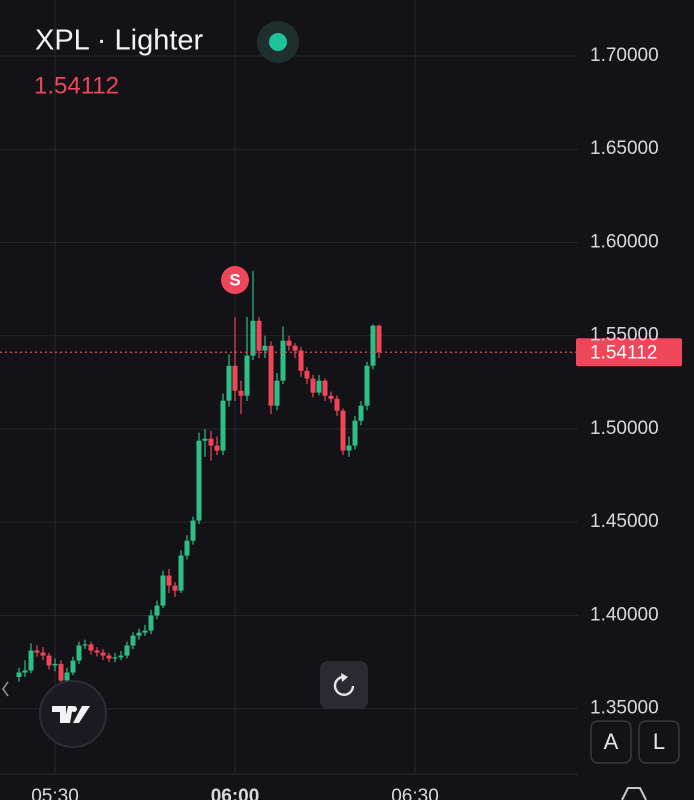  What do you see at coordinates (415, 793) in the screenshot?
I see `x-tick-label: 06:30` at bounding box center [415, 793].